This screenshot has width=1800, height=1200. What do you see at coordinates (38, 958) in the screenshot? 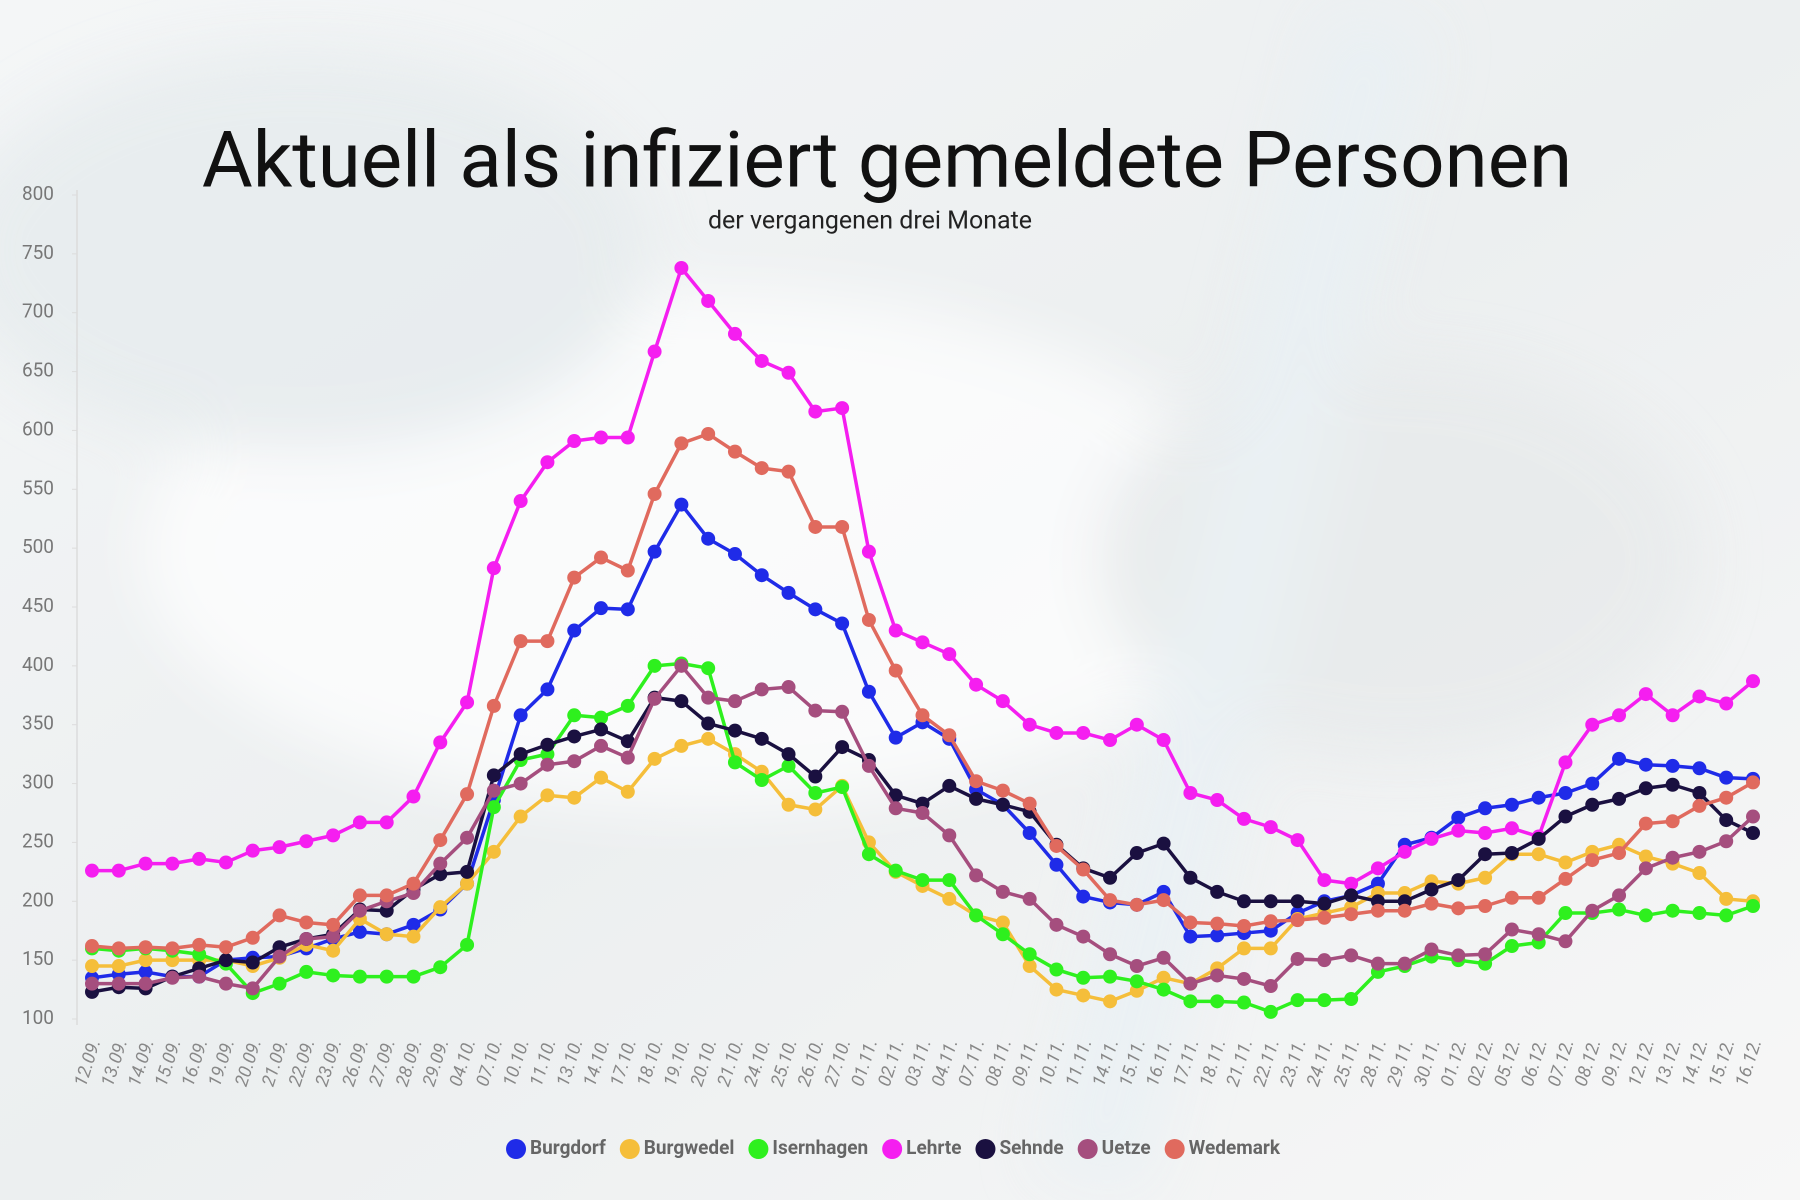
I see `y-tick-label: 150` at bounding box center [38, 958].